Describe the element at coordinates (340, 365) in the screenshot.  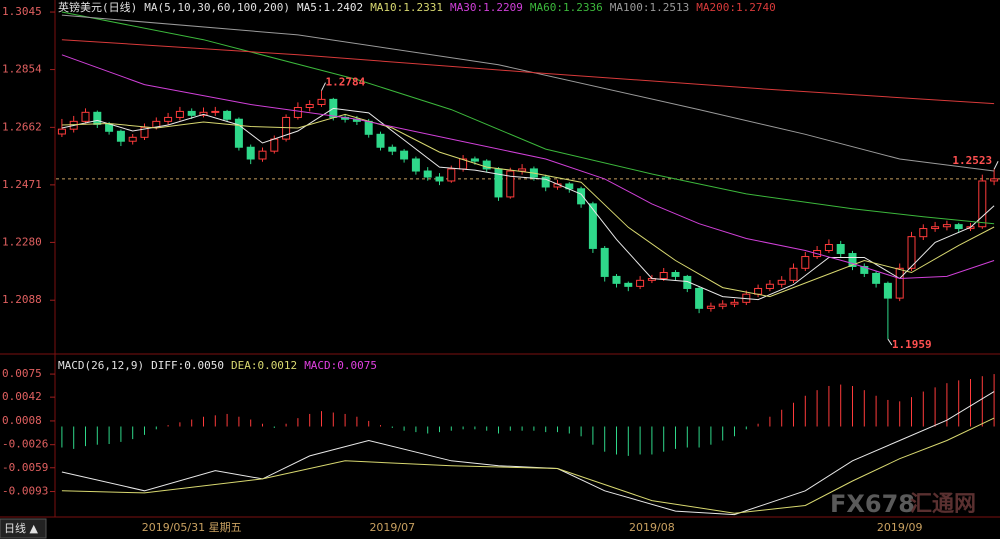
I see `legend-entry: MACD:0.0075` at that location.